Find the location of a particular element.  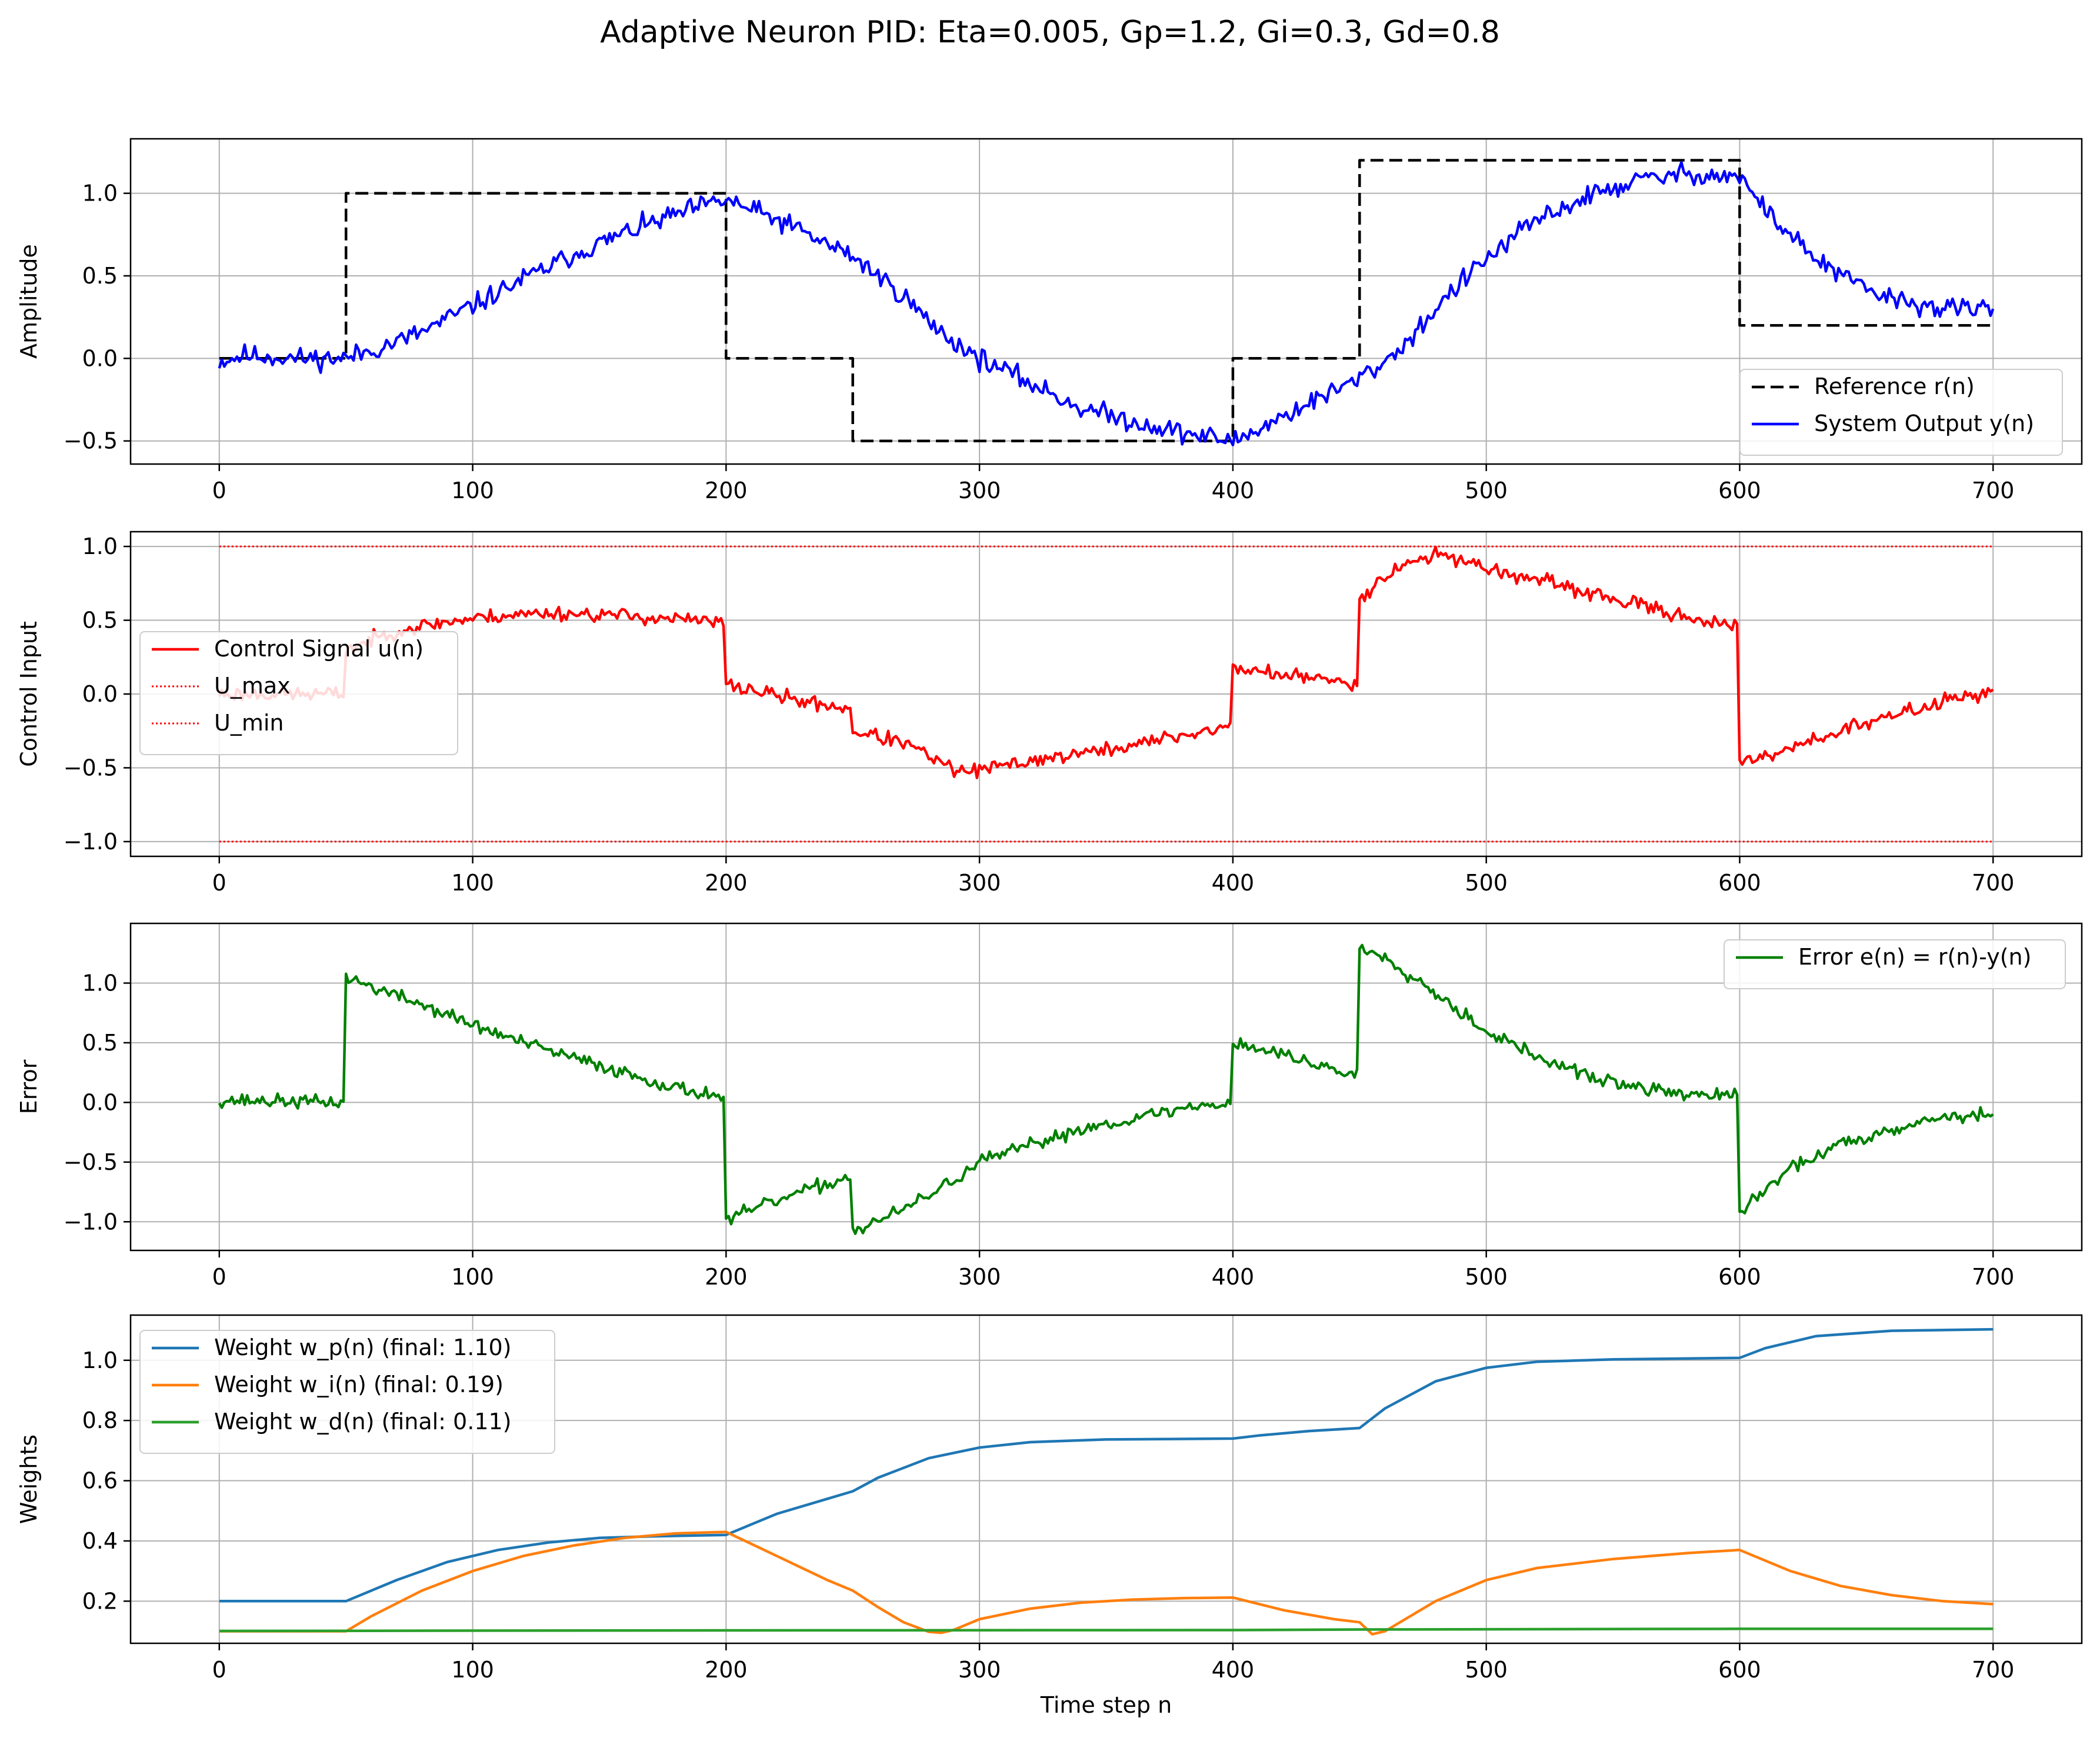

legend-label: U_min is located at coordinates (249, 723).